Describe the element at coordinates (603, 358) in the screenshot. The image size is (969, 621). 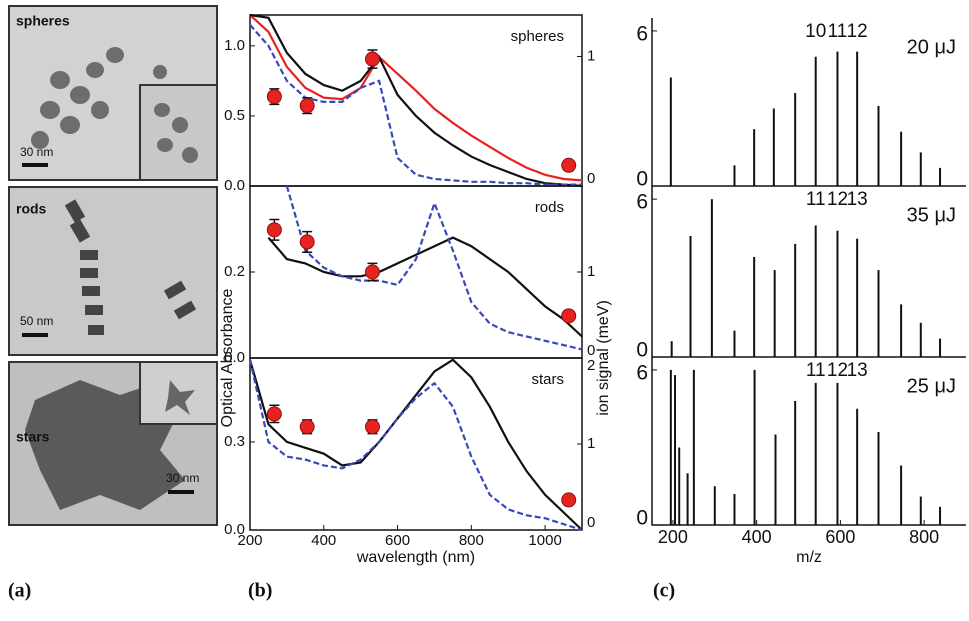
I see `y2-axis-label: ion signal (meV)` at that location.